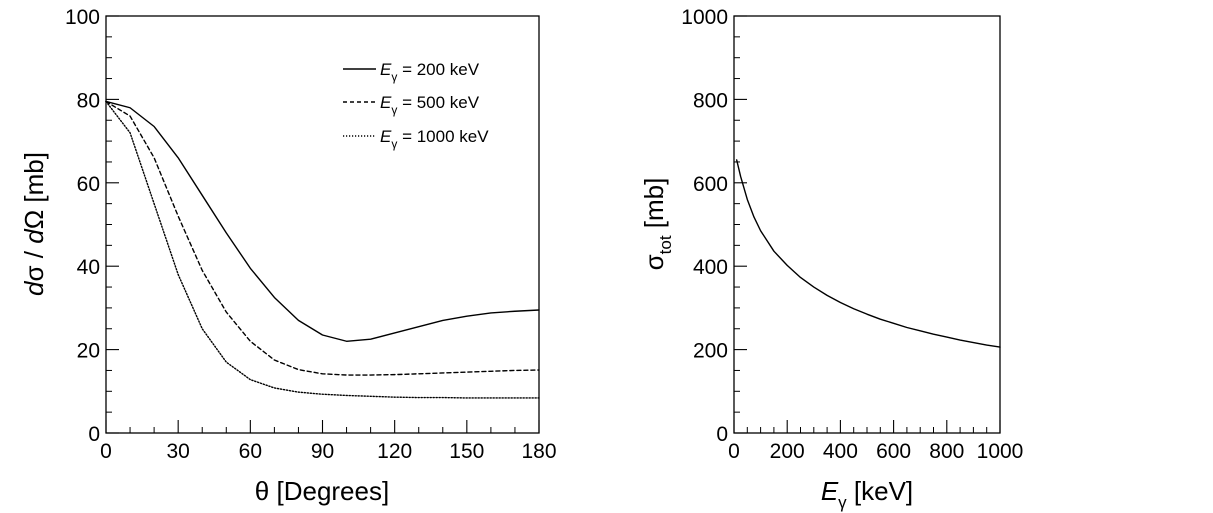  What do you see at coordinates (946, 451) in the screenshot?
I see `x-tick-label: 800` at bounding box center [946, 451].